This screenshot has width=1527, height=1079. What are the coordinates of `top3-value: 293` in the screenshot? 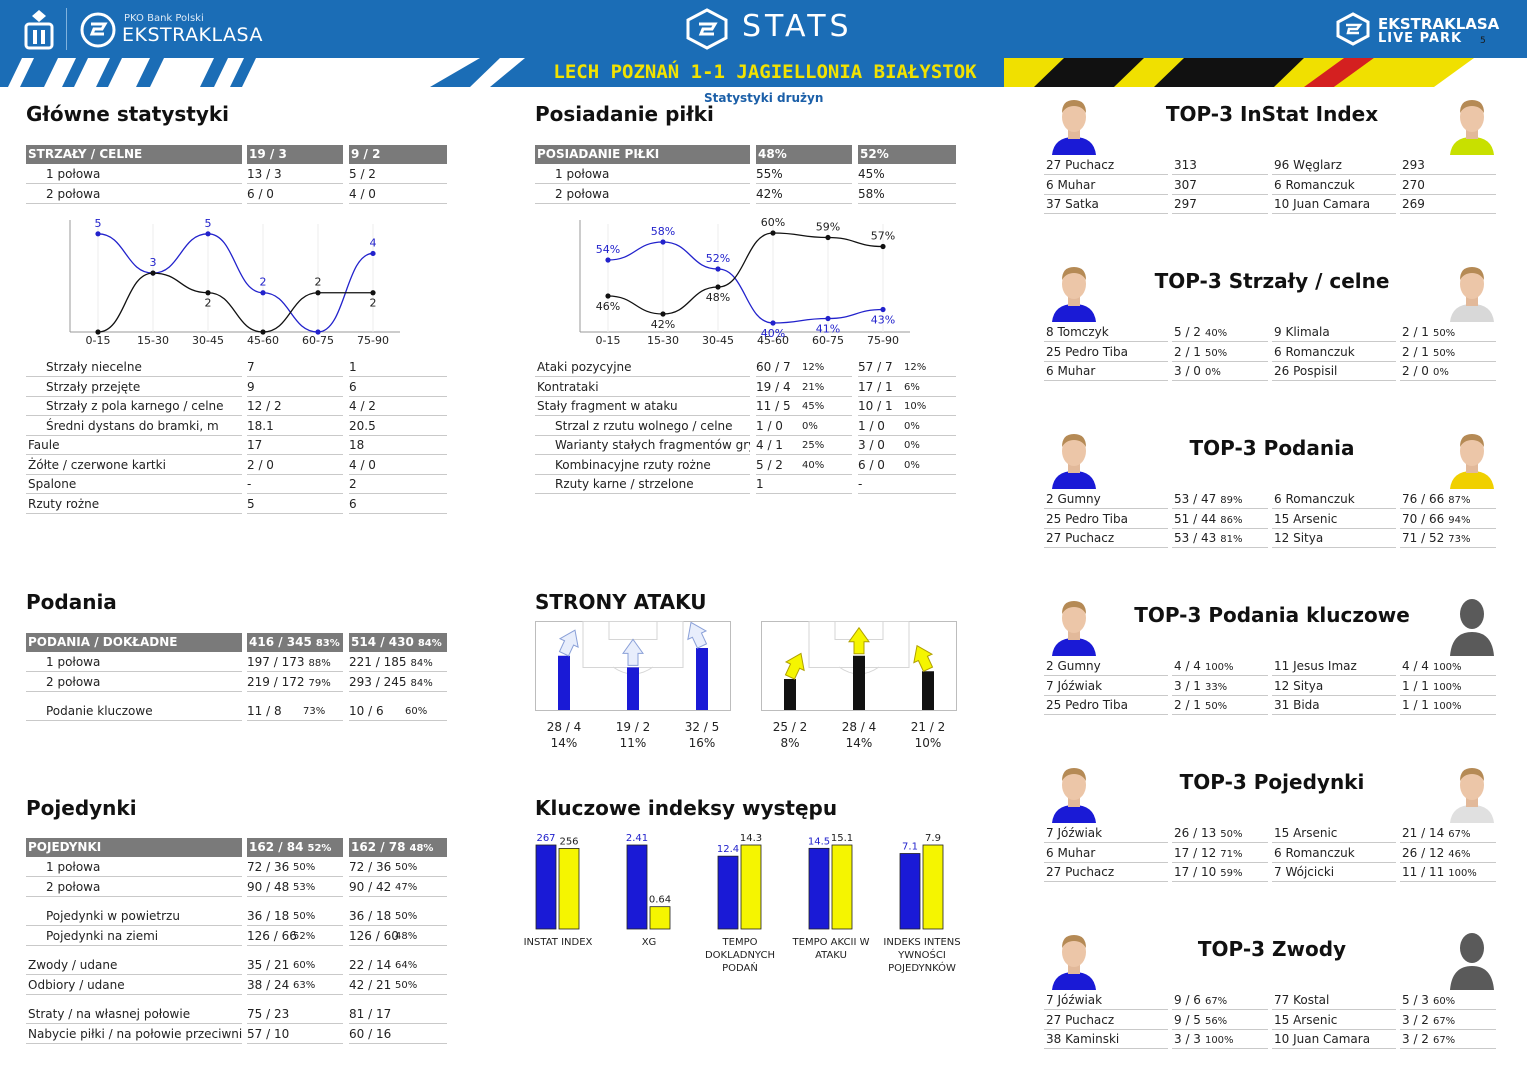 It's located at (1413, 165).